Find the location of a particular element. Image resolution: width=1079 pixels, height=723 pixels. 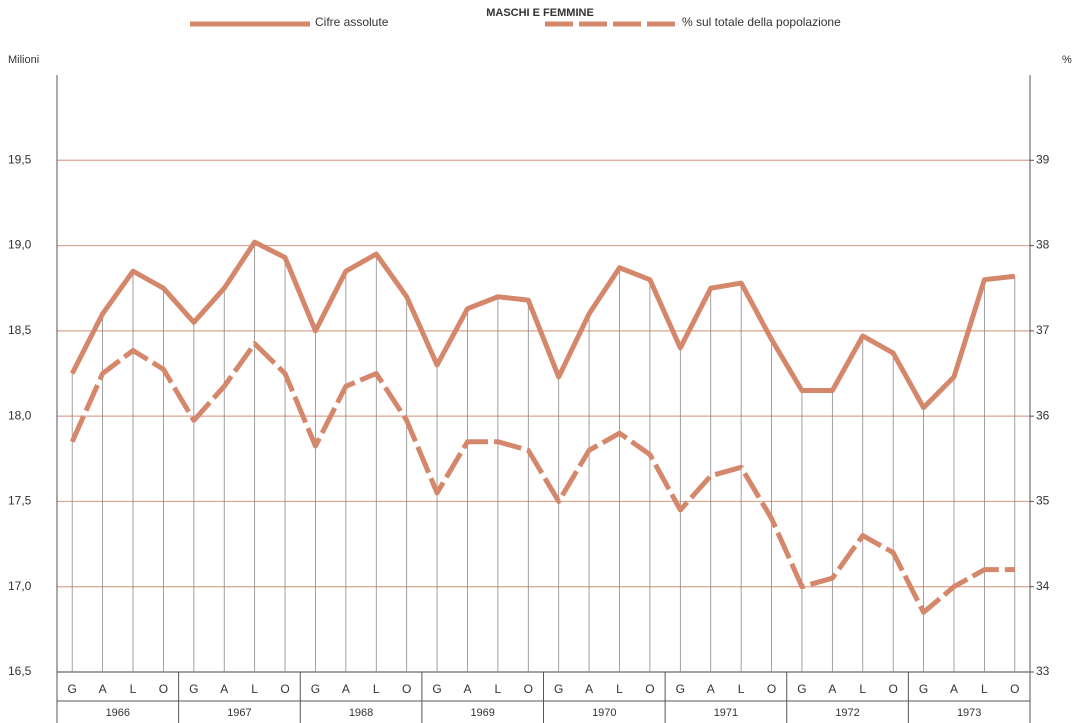

y-tick-label: 18,0 is located at coordinates (20, 415).